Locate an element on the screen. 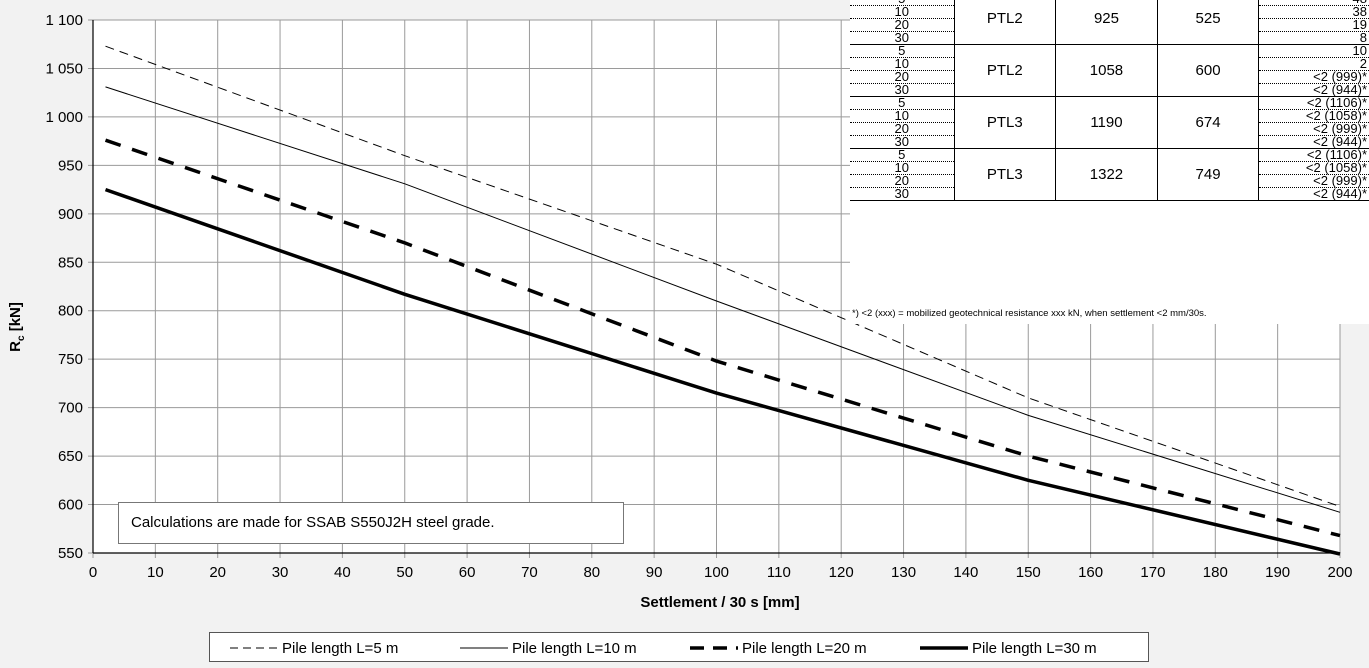  x-tick-label: 50 is located at coordinates (404, 572).